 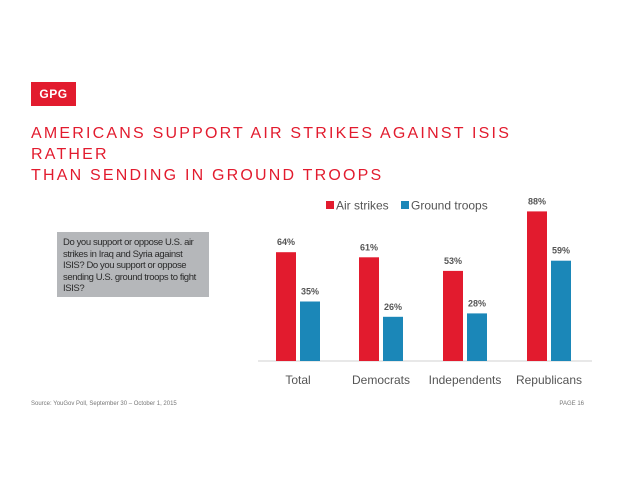 What do you see at coordinates (297, 380) in the screenshot?
I see `category-label-total: Total` at bounding box center [297, 380].